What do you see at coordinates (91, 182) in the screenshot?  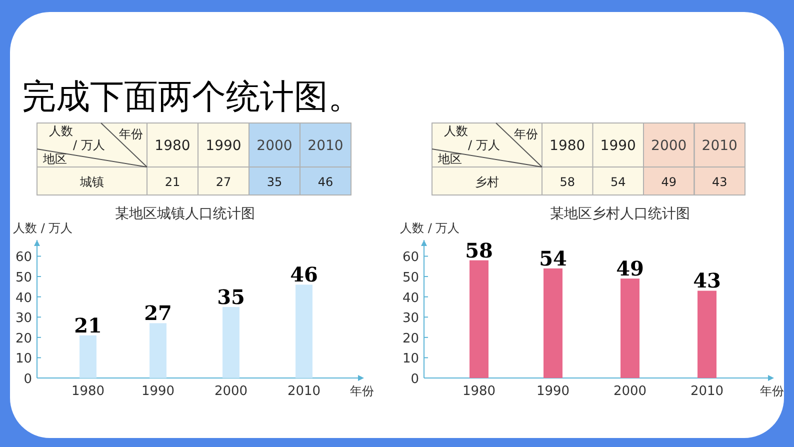 I see `text: 城镇` at bounding box center [91, 182].